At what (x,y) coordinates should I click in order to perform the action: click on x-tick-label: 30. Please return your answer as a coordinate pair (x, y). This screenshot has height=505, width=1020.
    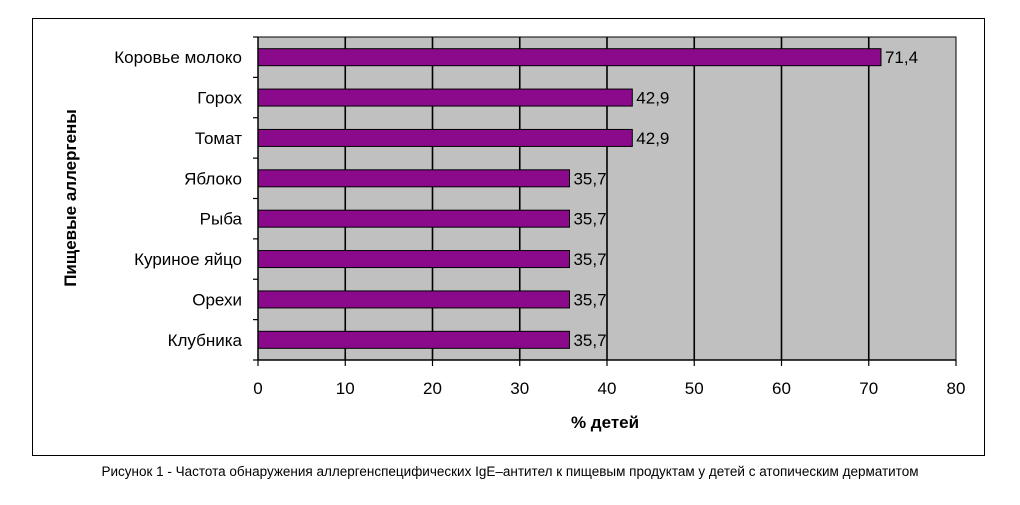
    Looking at the image, I should click on (519, 388).